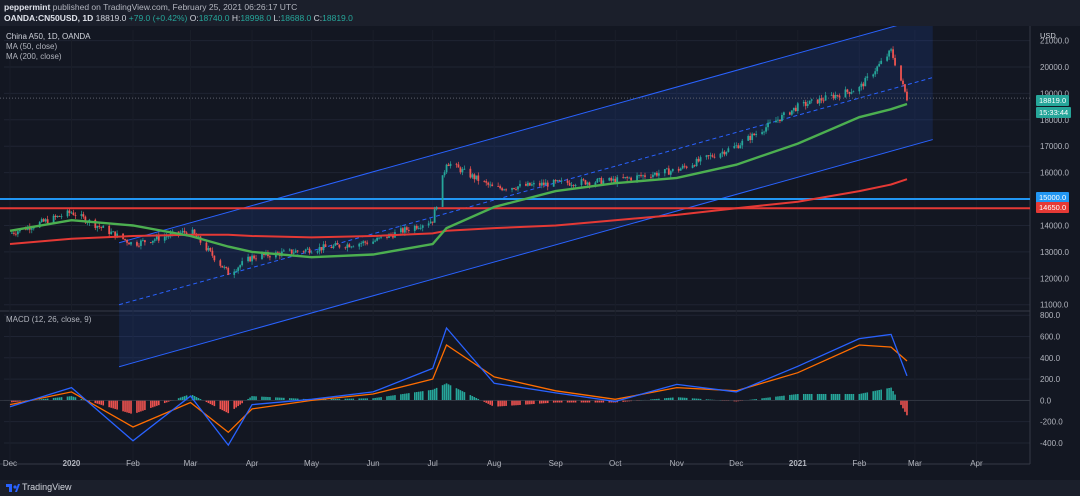  Describe the element at coordinates (277, 18) in the screenshot. I see `low-label: L:` at that location.